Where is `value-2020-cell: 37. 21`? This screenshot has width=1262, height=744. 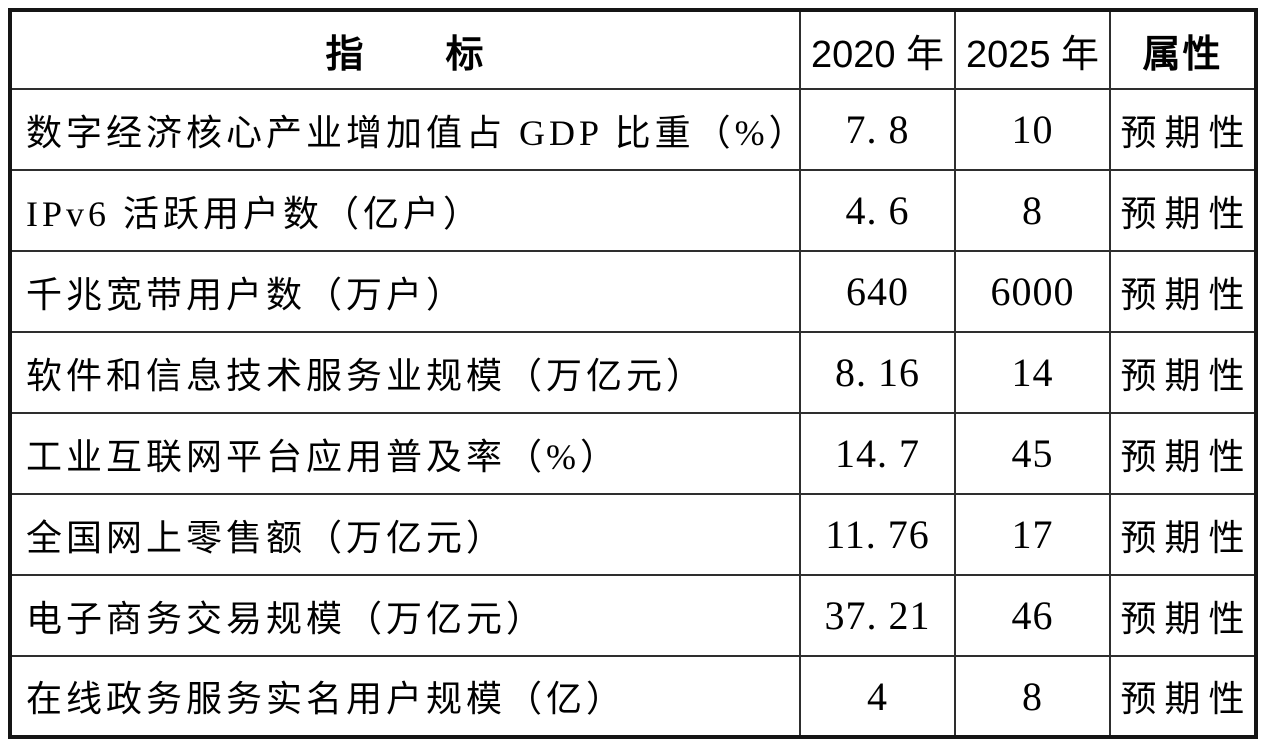 value-2020-cell: 37. 21 is located at coordinates (877, 615).